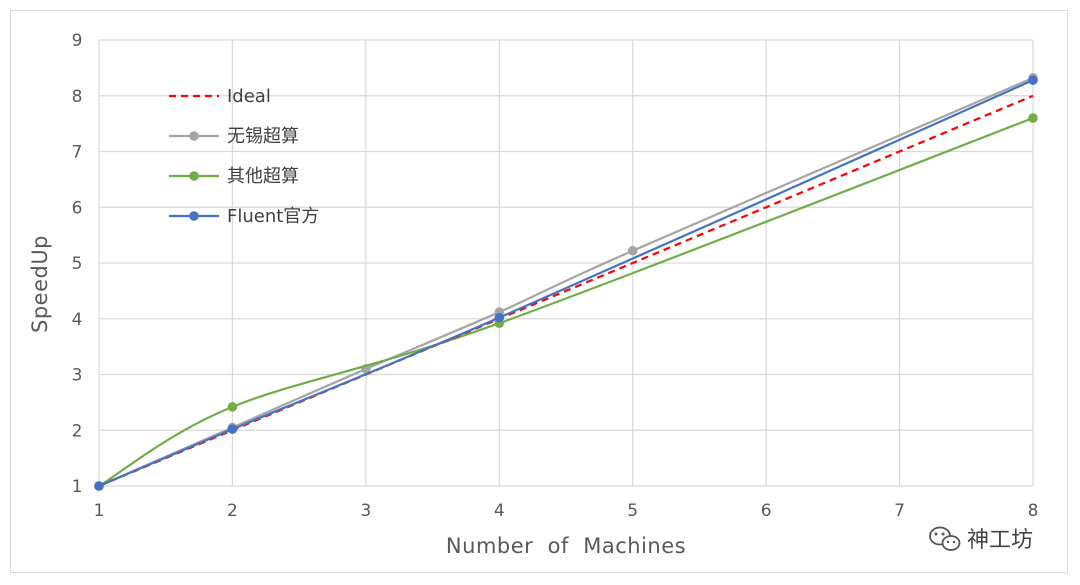 The image size is (1080, 585). What do you see at coordinates (1033, 511) in the screenshot?
I see `x-tick-label: 8` at bounding box center [1033, 511].